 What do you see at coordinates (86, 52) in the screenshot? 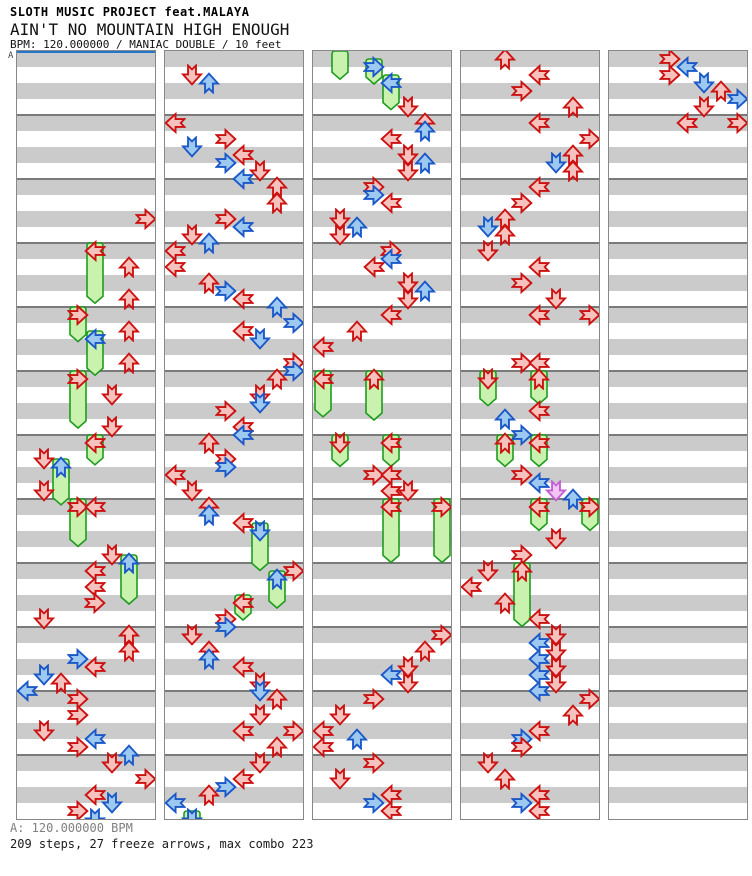
I see `bpm-marker-line` at bounding box center [86, 52].